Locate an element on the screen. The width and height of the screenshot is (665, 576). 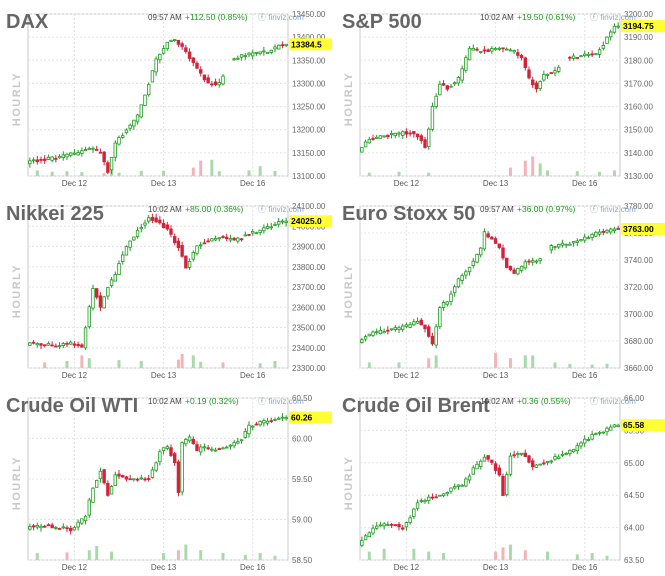
last-price-label: 65.58 is located at coordinates (634, 425).